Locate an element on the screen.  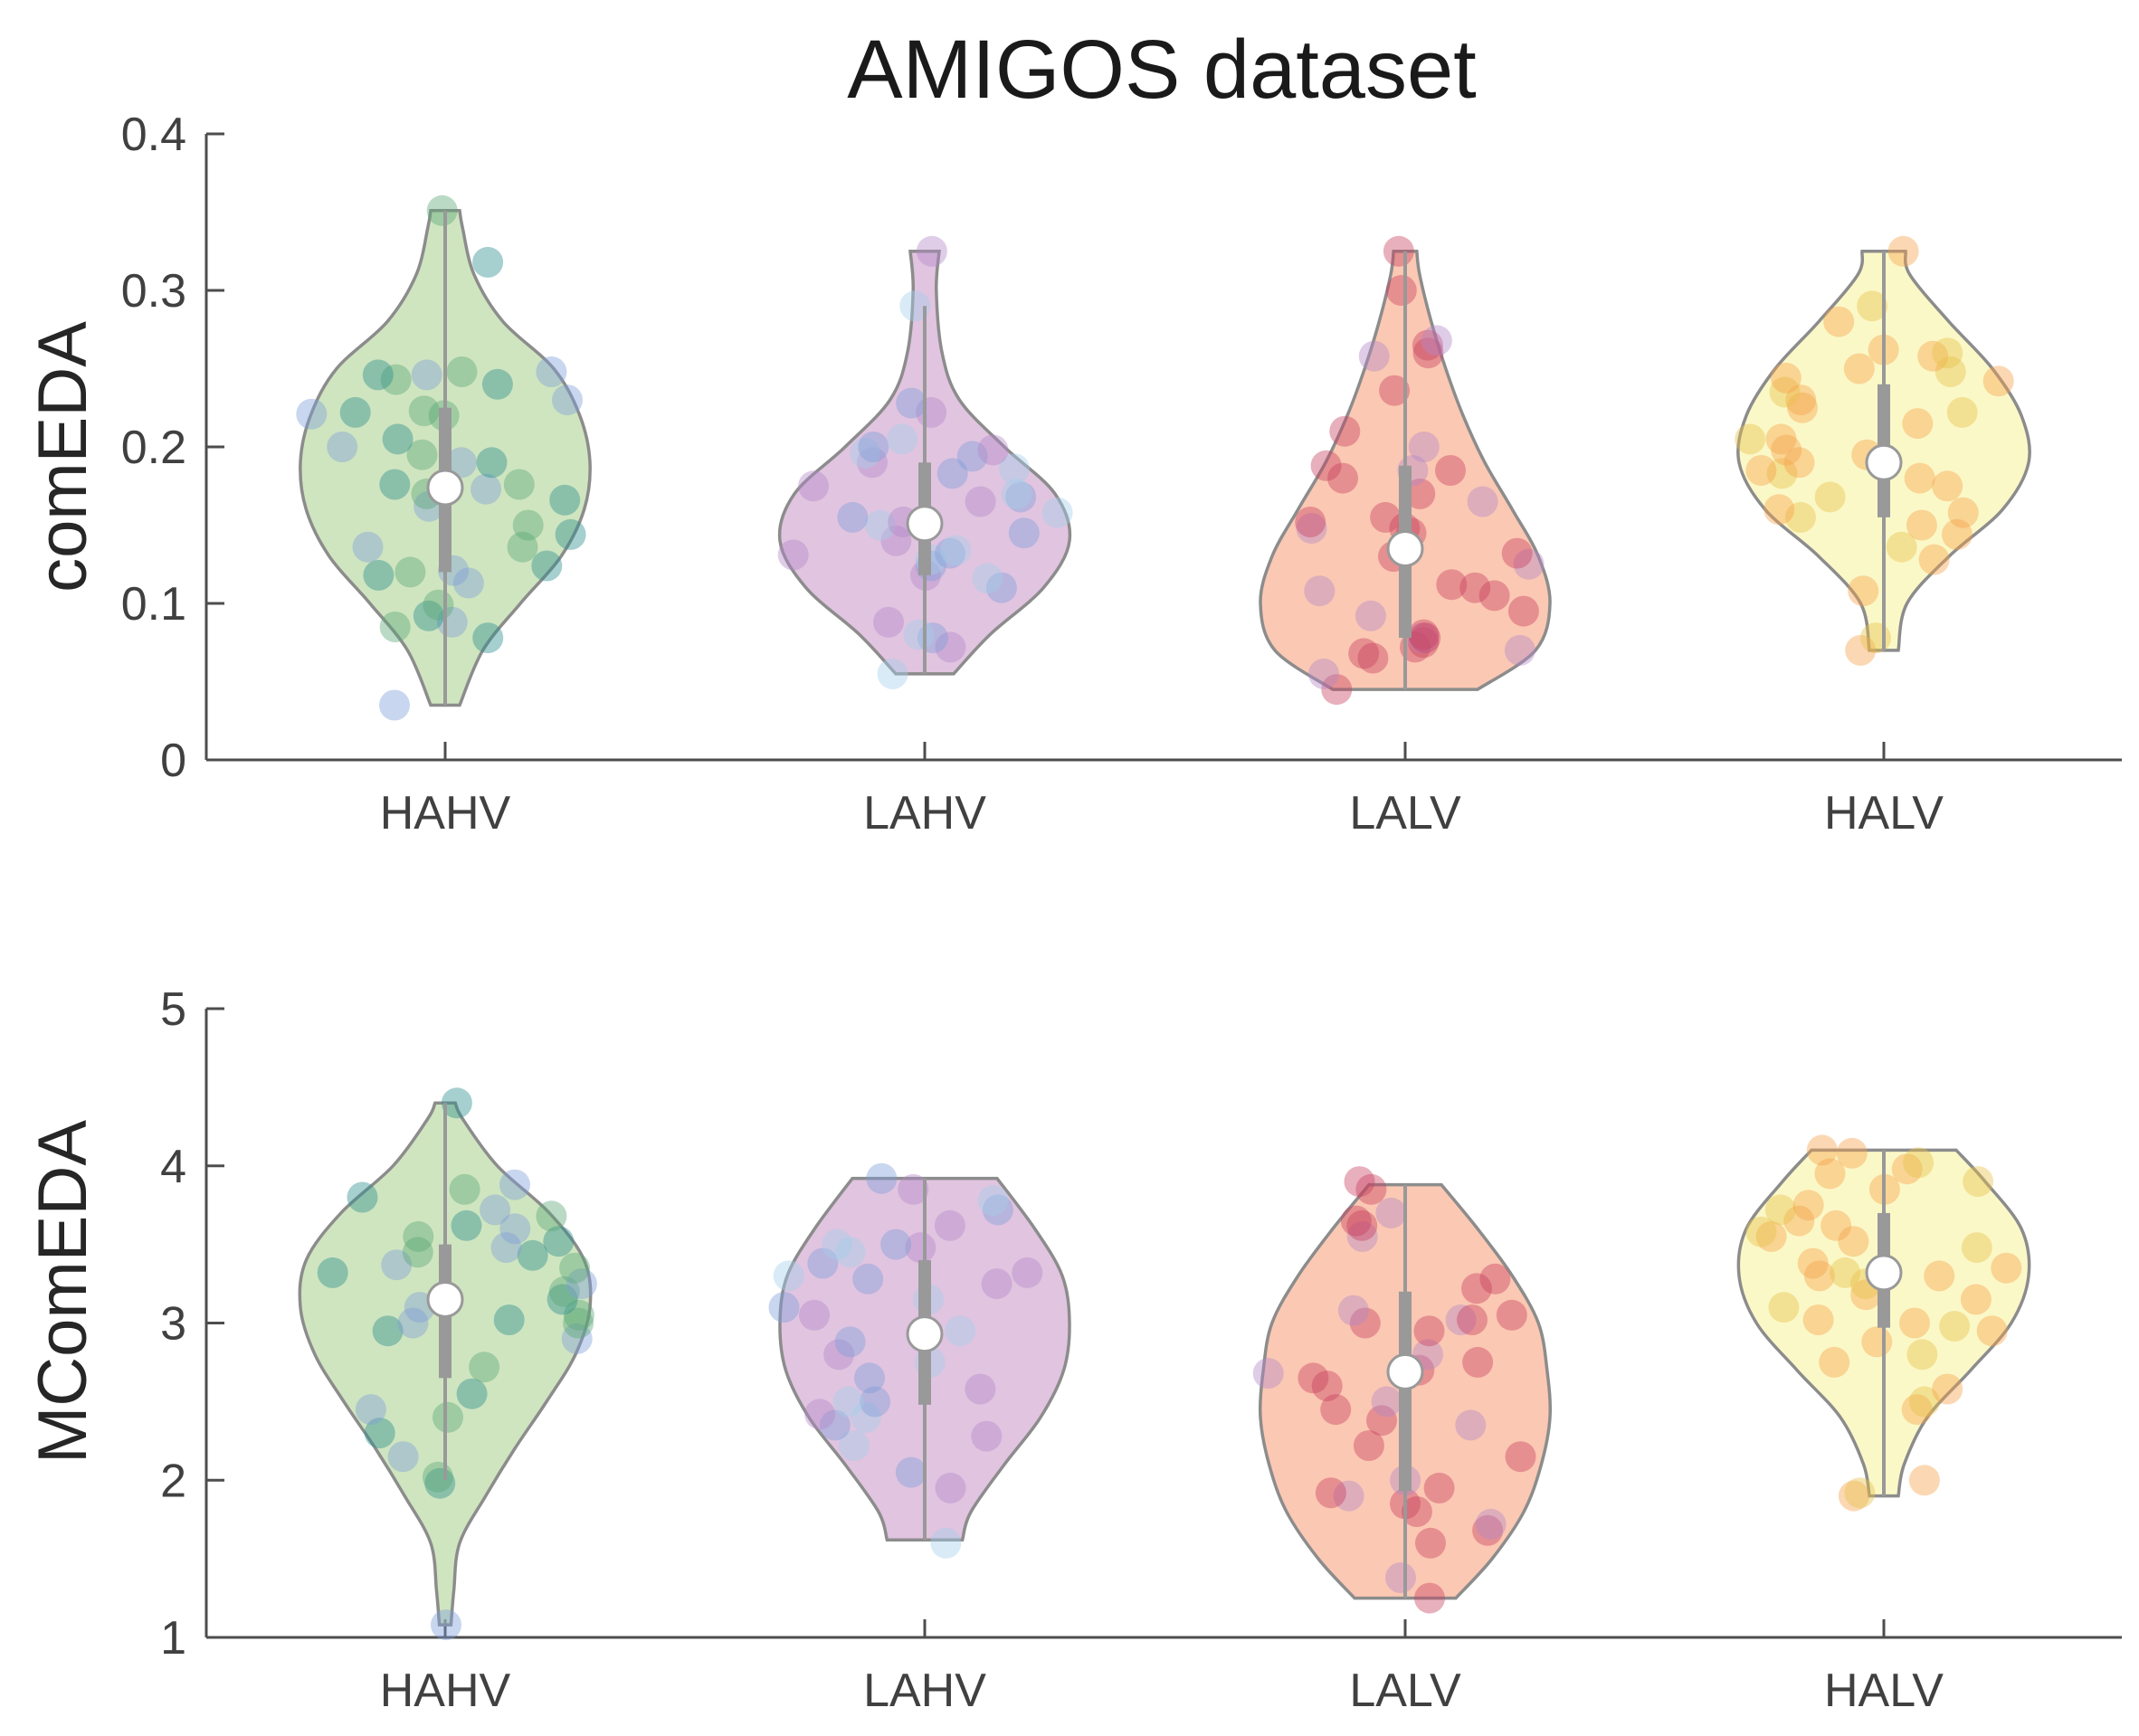
y-tick-label: 0.4 is located at coordinates (153, 135).